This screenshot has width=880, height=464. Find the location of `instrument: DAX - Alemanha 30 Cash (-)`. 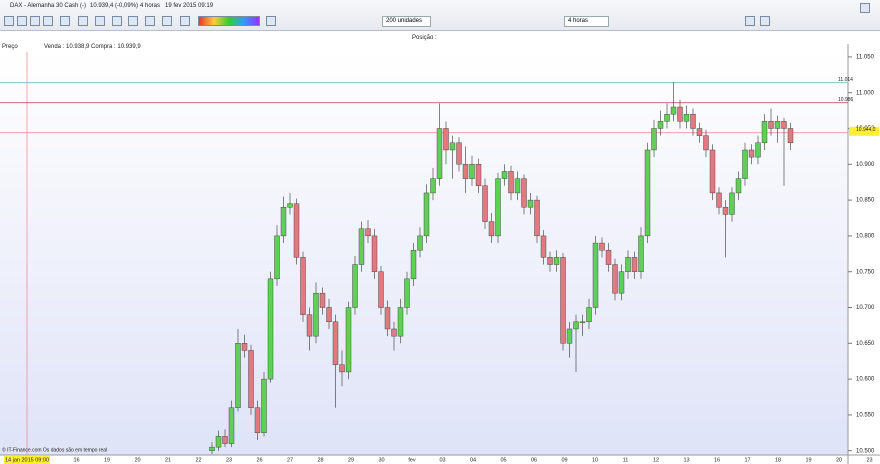

instrument: DAX - Alemanha 30 Cash (-) is located at coordinates (48, 6).